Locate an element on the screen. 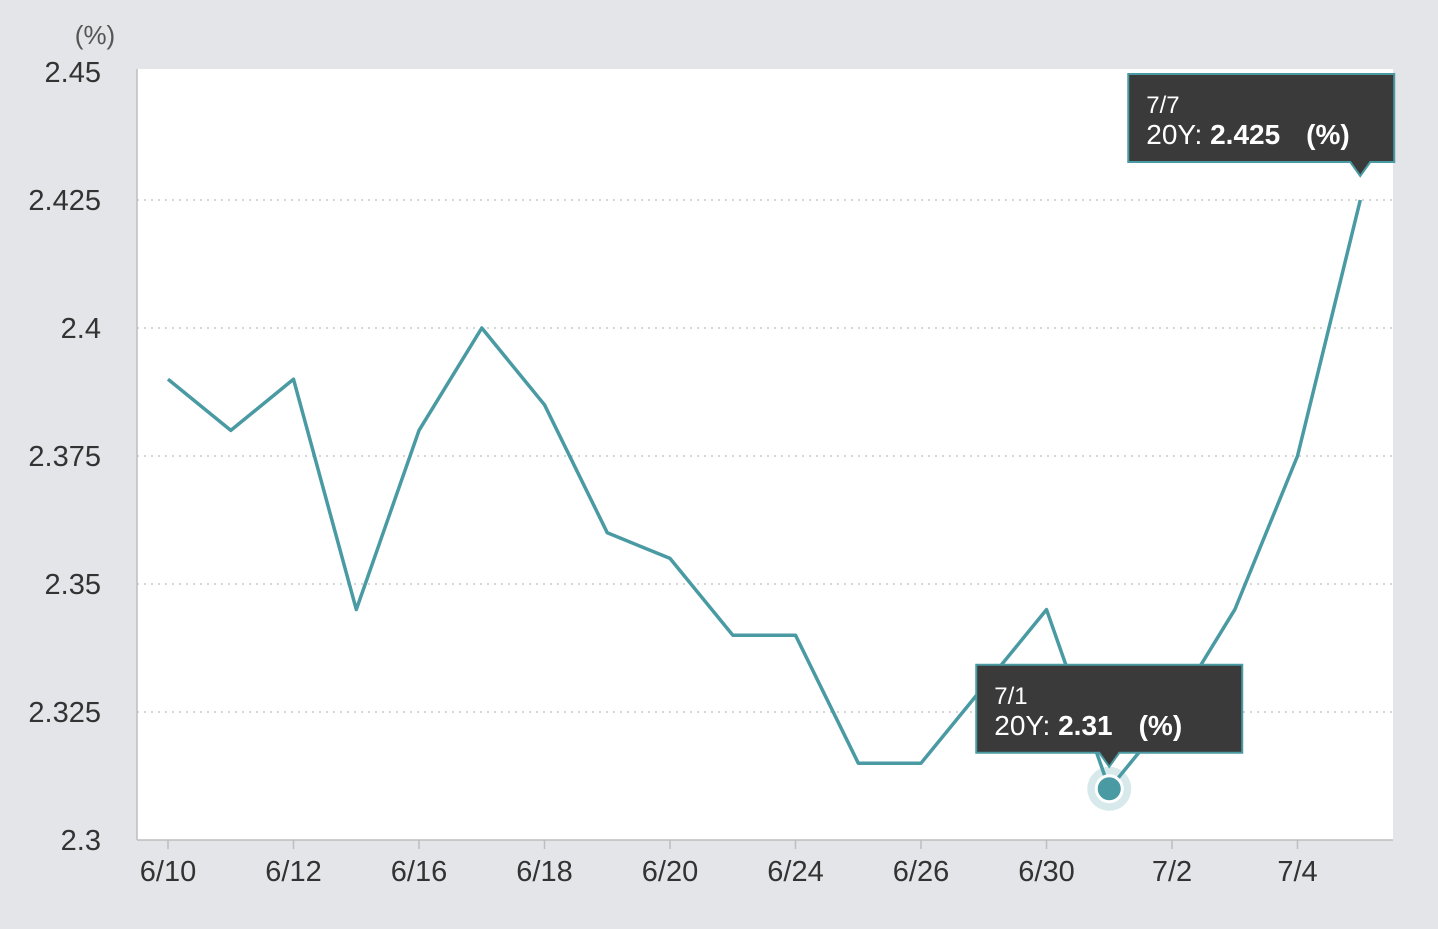  highlight-point is located at coordinates (1109, 789).